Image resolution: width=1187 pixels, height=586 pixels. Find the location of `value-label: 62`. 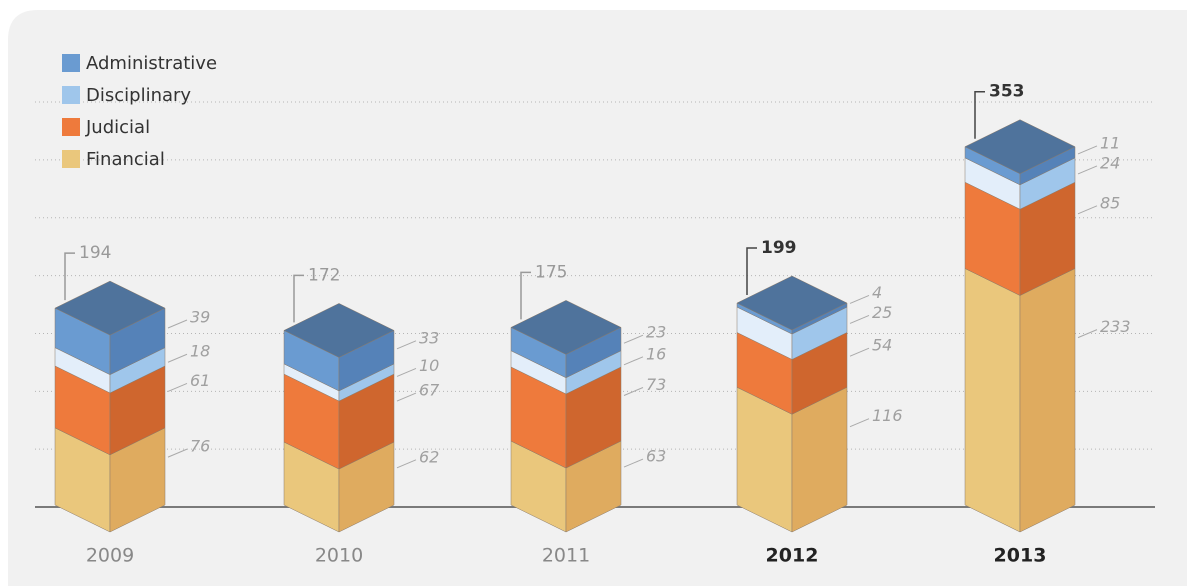

value-label: 62 is located at coordinates (429, 456).